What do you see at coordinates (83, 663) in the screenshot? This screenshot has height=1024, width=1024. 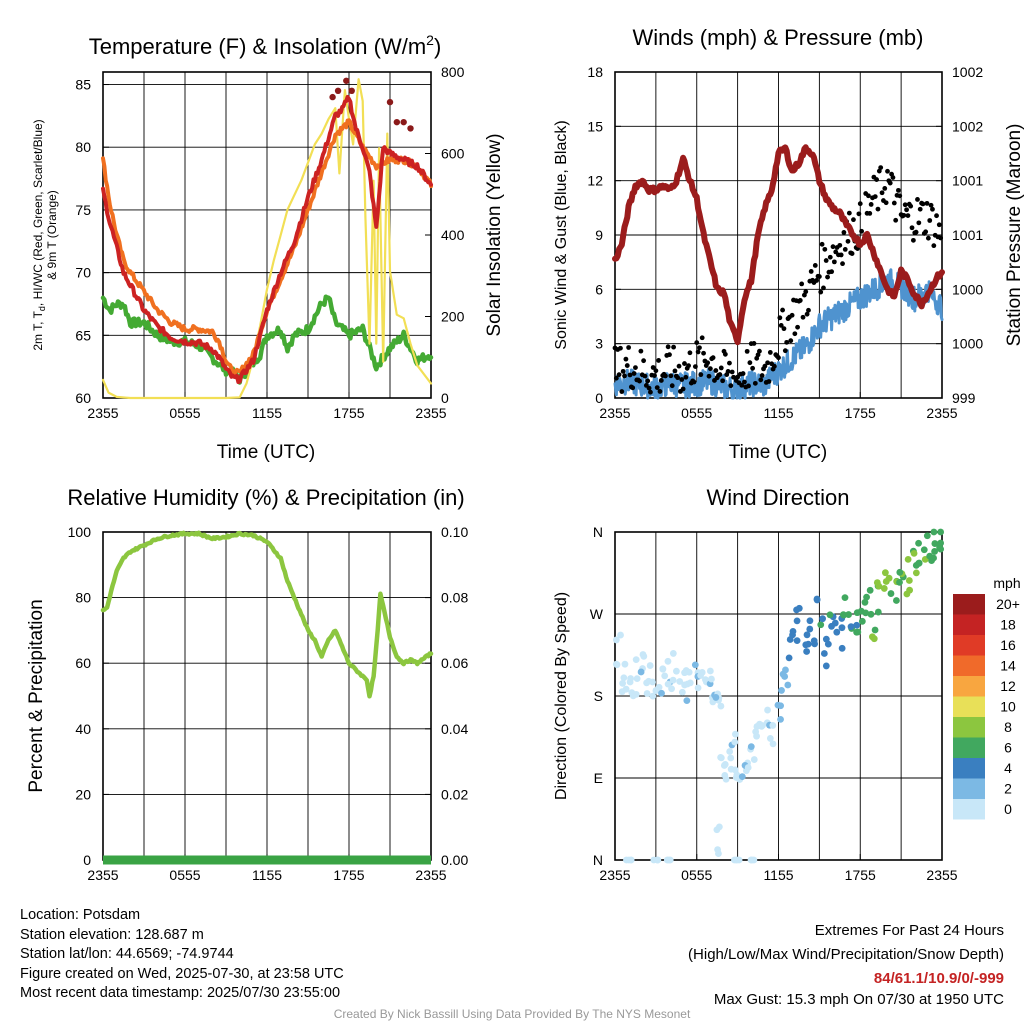 I see `y-tick-label: 60` at bounding box center [83, 663].